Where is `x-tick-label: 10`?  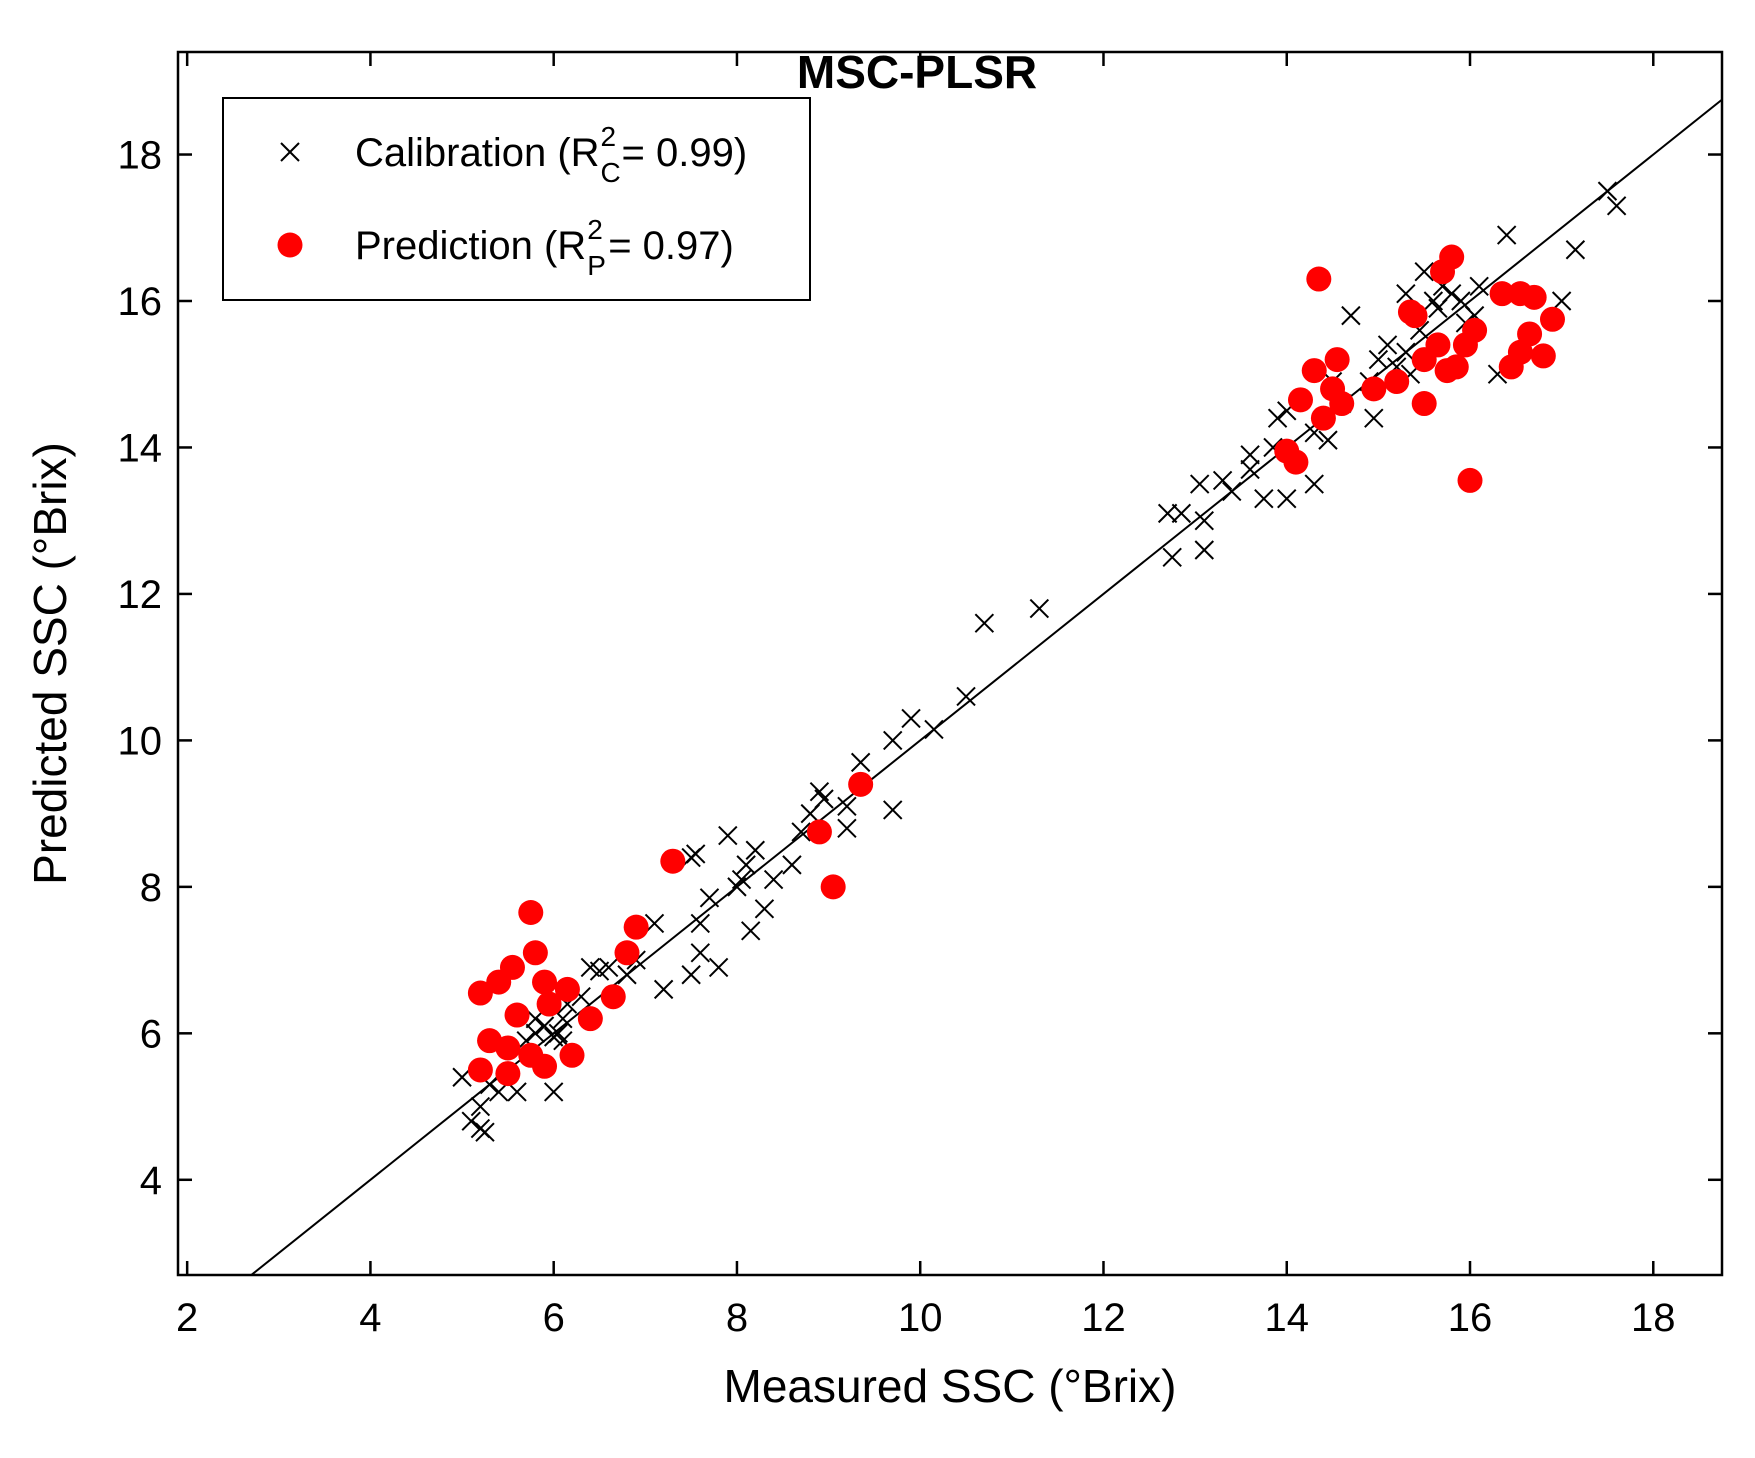 x-tick-label: 10 is located at coordinates (920, 1318).